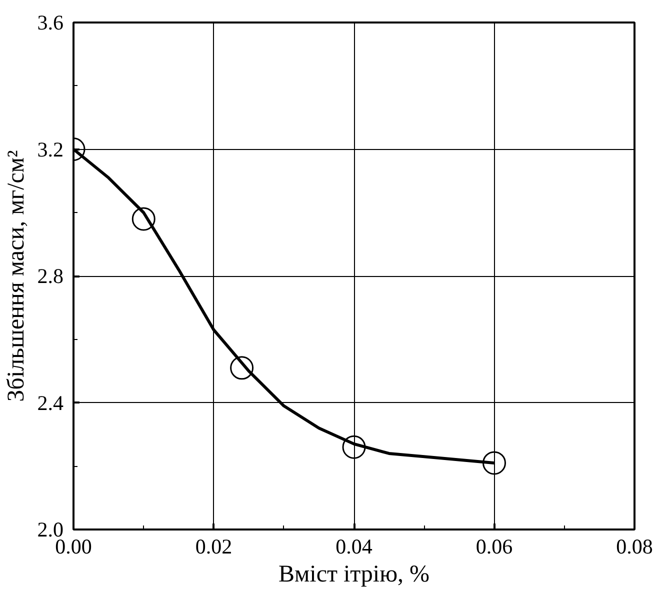 Image resolution: width=664 pixels, height=590 pixels. I want to click on y-tick-label: 2.8, so click(50, 276).